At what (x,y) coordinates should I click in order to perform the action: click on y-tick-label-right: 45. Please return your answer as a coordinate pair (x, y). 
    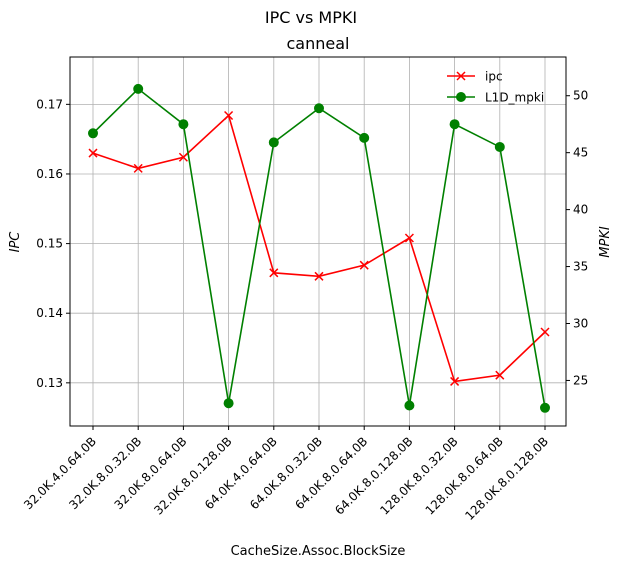
    Looking at the image, I should click on (580, 153).